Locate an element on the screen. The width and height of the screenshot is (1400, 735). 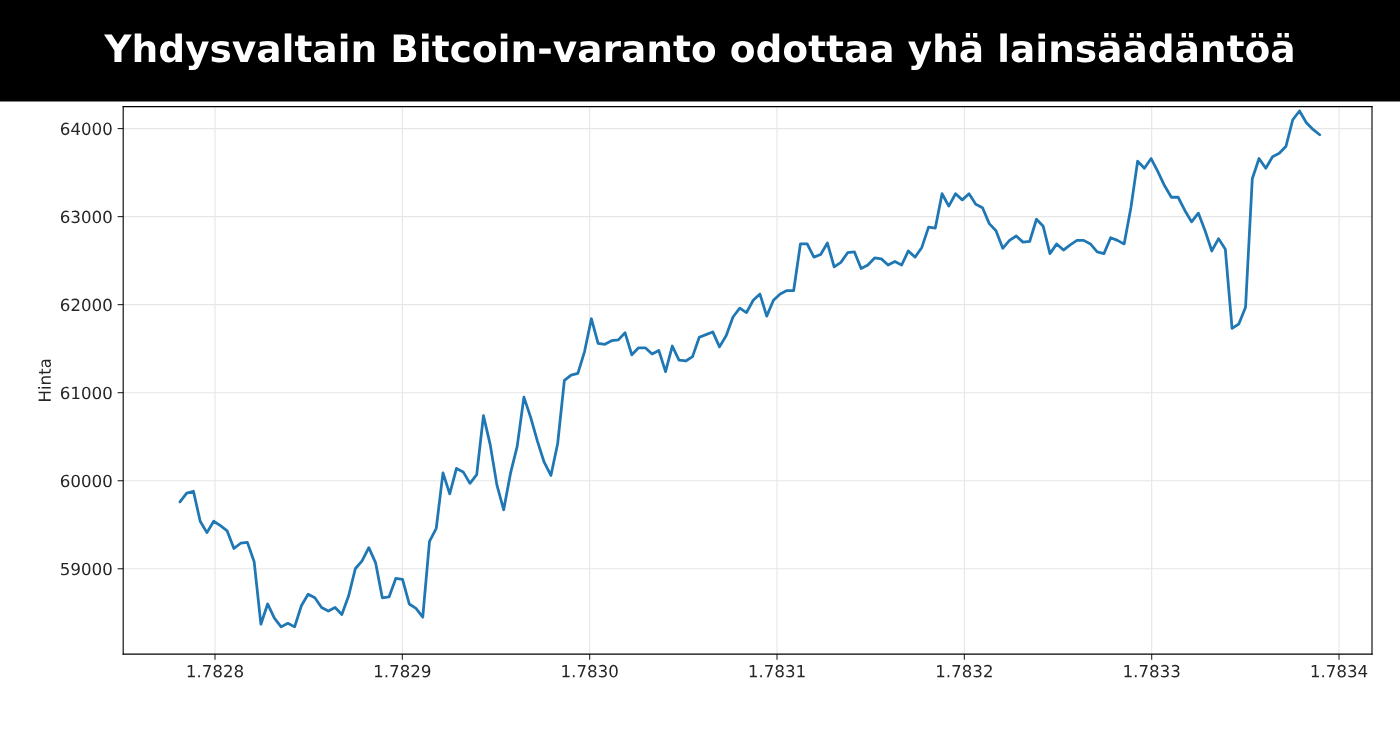
y-tick-label: 59000 is located at coordinates (86, 569).